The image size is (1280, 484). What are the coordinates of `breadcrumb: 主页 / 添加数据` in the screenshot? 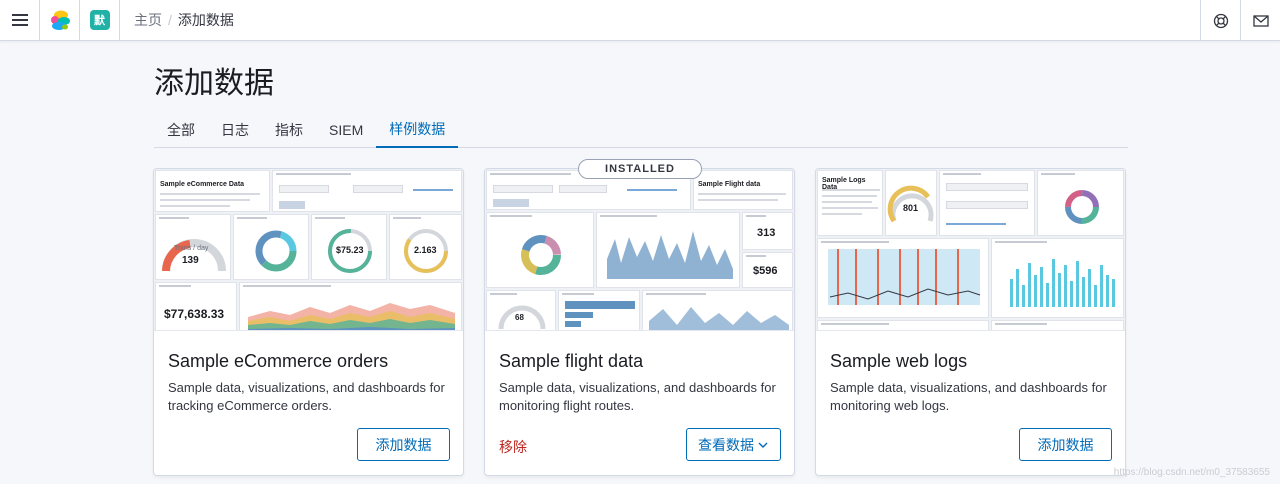 It's located at (184, 20).